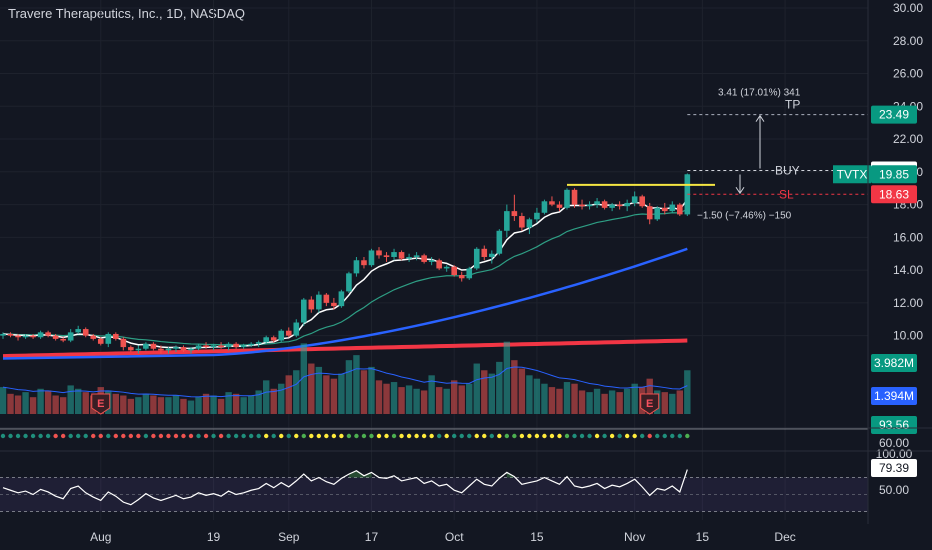 The height and width of the screenshot is (550, 932). Describe the element at coordinates (360, 474) in the screenshot. I see `rsi-overbought-fill` at that location.